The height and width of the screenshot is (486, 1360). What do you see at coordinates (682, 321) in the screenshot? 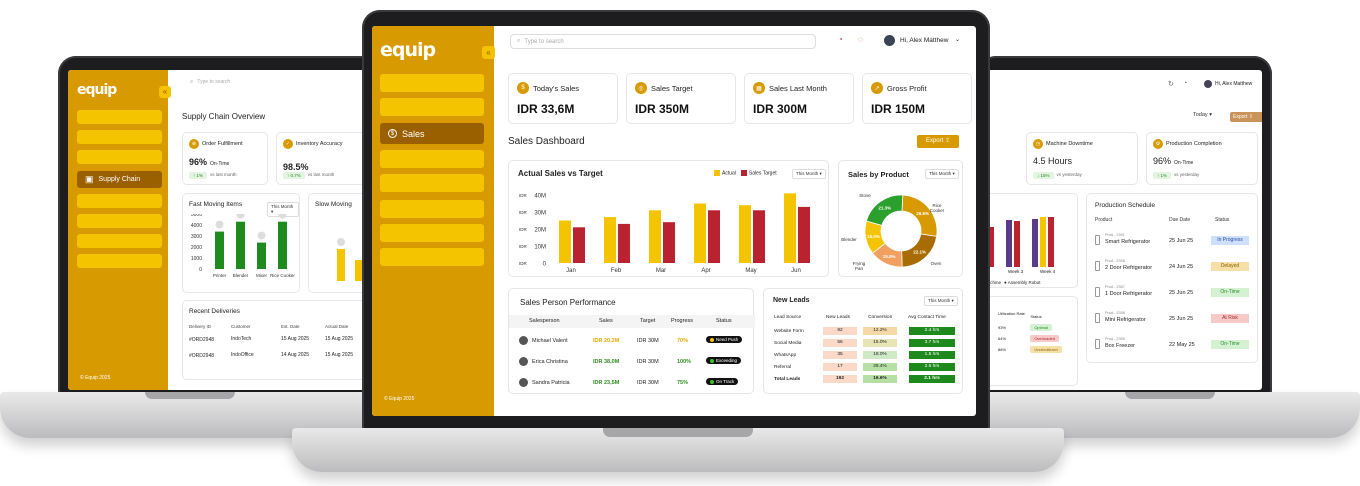
I see `column-header: Progress` at bounding box center [682, 321].